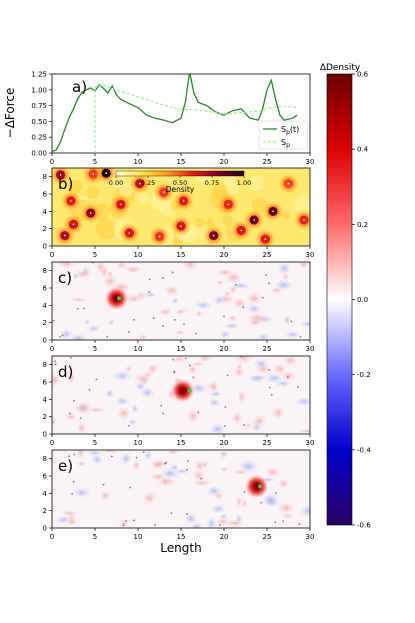 Image resolution: width=415 pixels, height=623 pixels. What do you see at coordinates (244, 183) in the screenshot?
I see `density-colorbar-tick-label: 1.00` at bounding box center [244, 183].